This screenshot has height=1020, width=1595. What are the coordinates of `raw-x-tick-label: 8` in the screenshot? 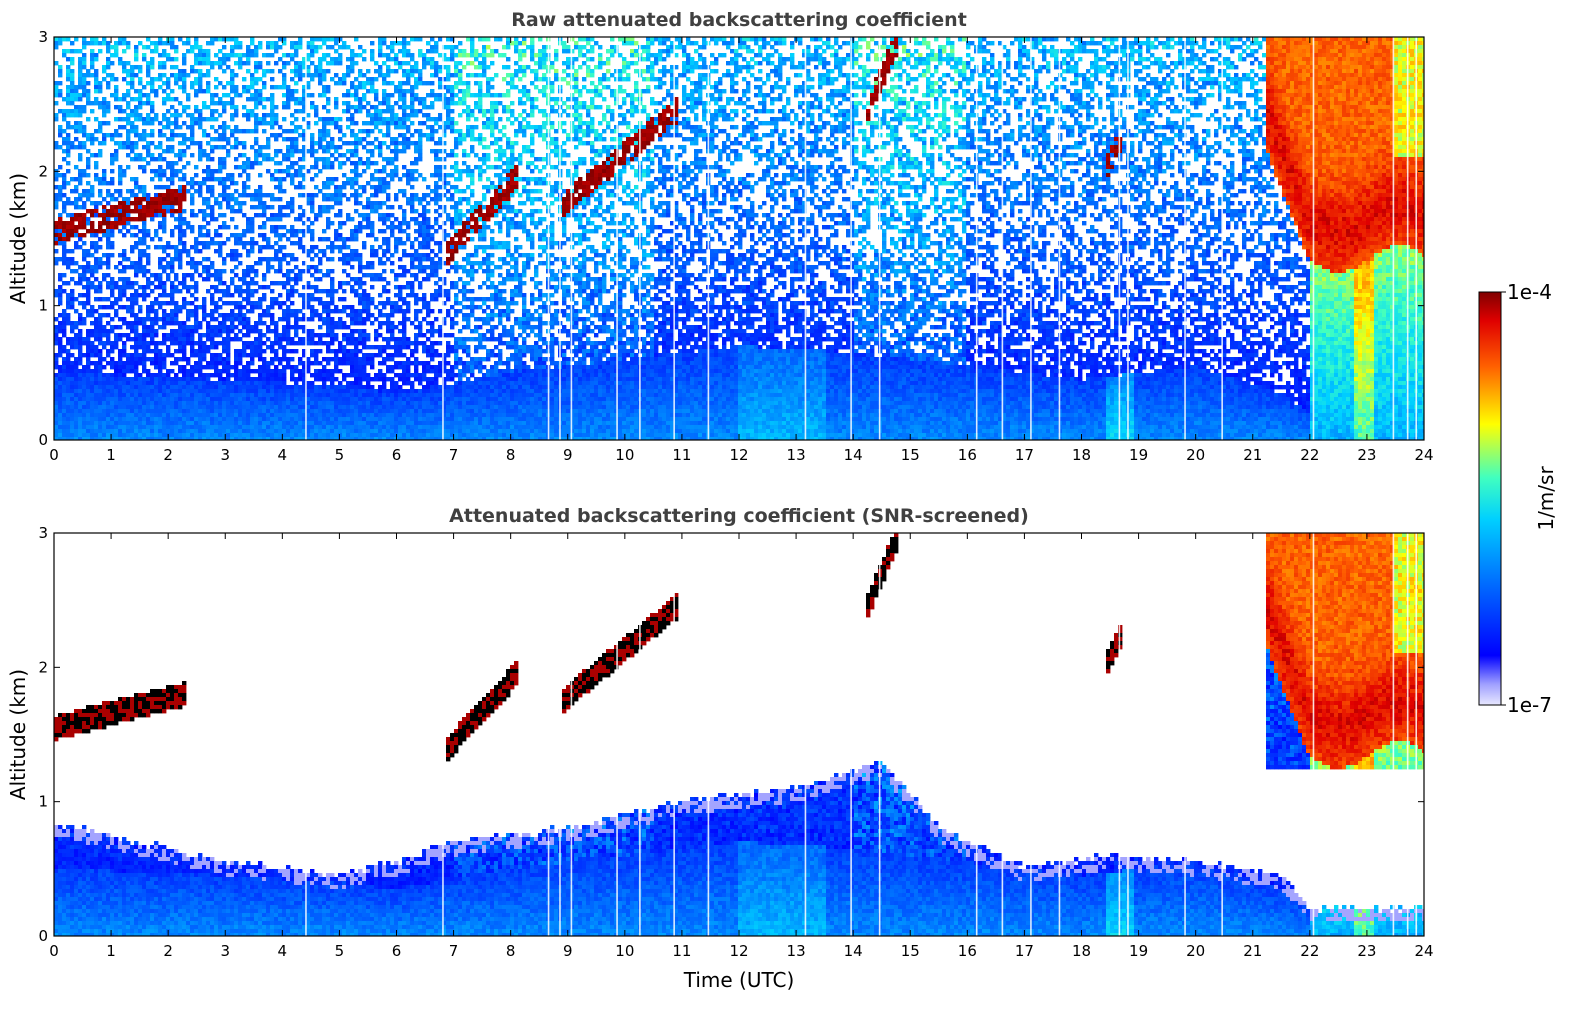 It's located at (511, 455).